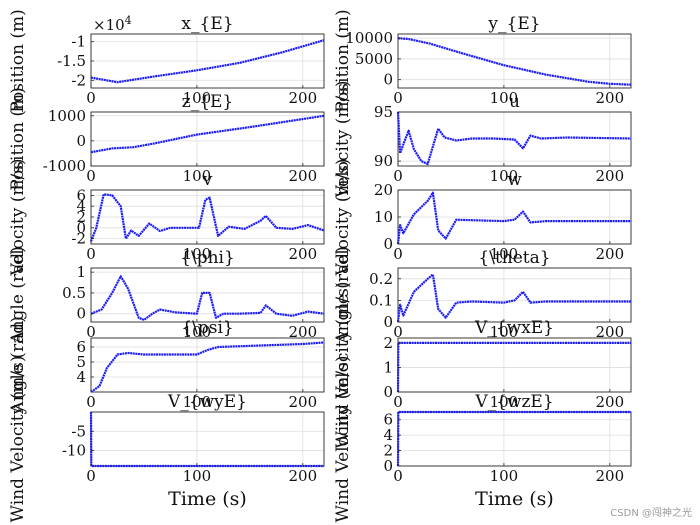  I want to click on y-tick-label: -1.5, so click(71, 61).